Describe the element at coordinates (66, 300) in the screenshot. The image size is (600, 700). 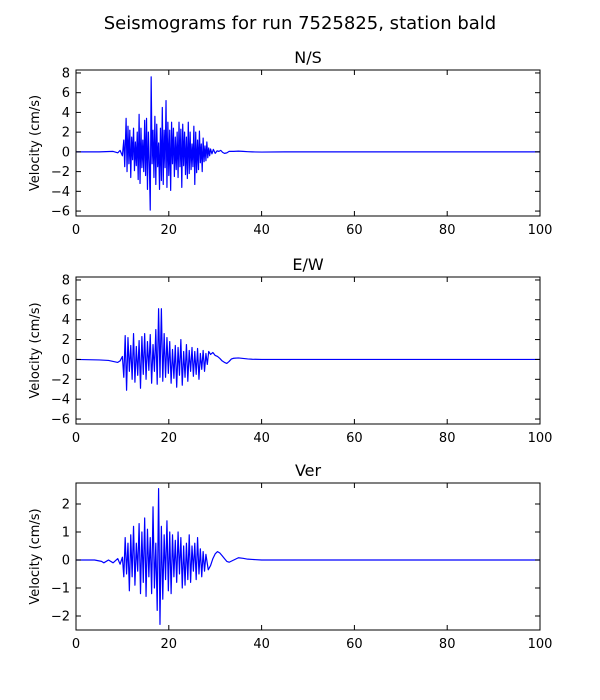
I see `y-tick-label-ew: 6` at that location.